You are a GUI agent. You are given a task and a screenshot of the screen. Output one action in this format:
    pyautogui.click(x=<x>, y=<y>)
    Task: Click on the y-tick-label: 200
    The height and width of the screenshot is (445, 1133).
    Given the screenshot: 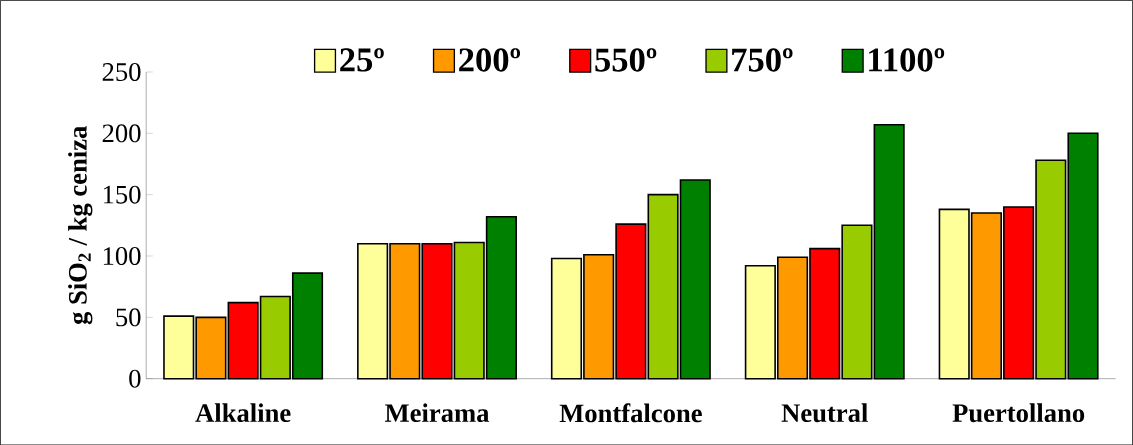 What is the action you would take?
    pyautogui.click(x=121, y=133)
    